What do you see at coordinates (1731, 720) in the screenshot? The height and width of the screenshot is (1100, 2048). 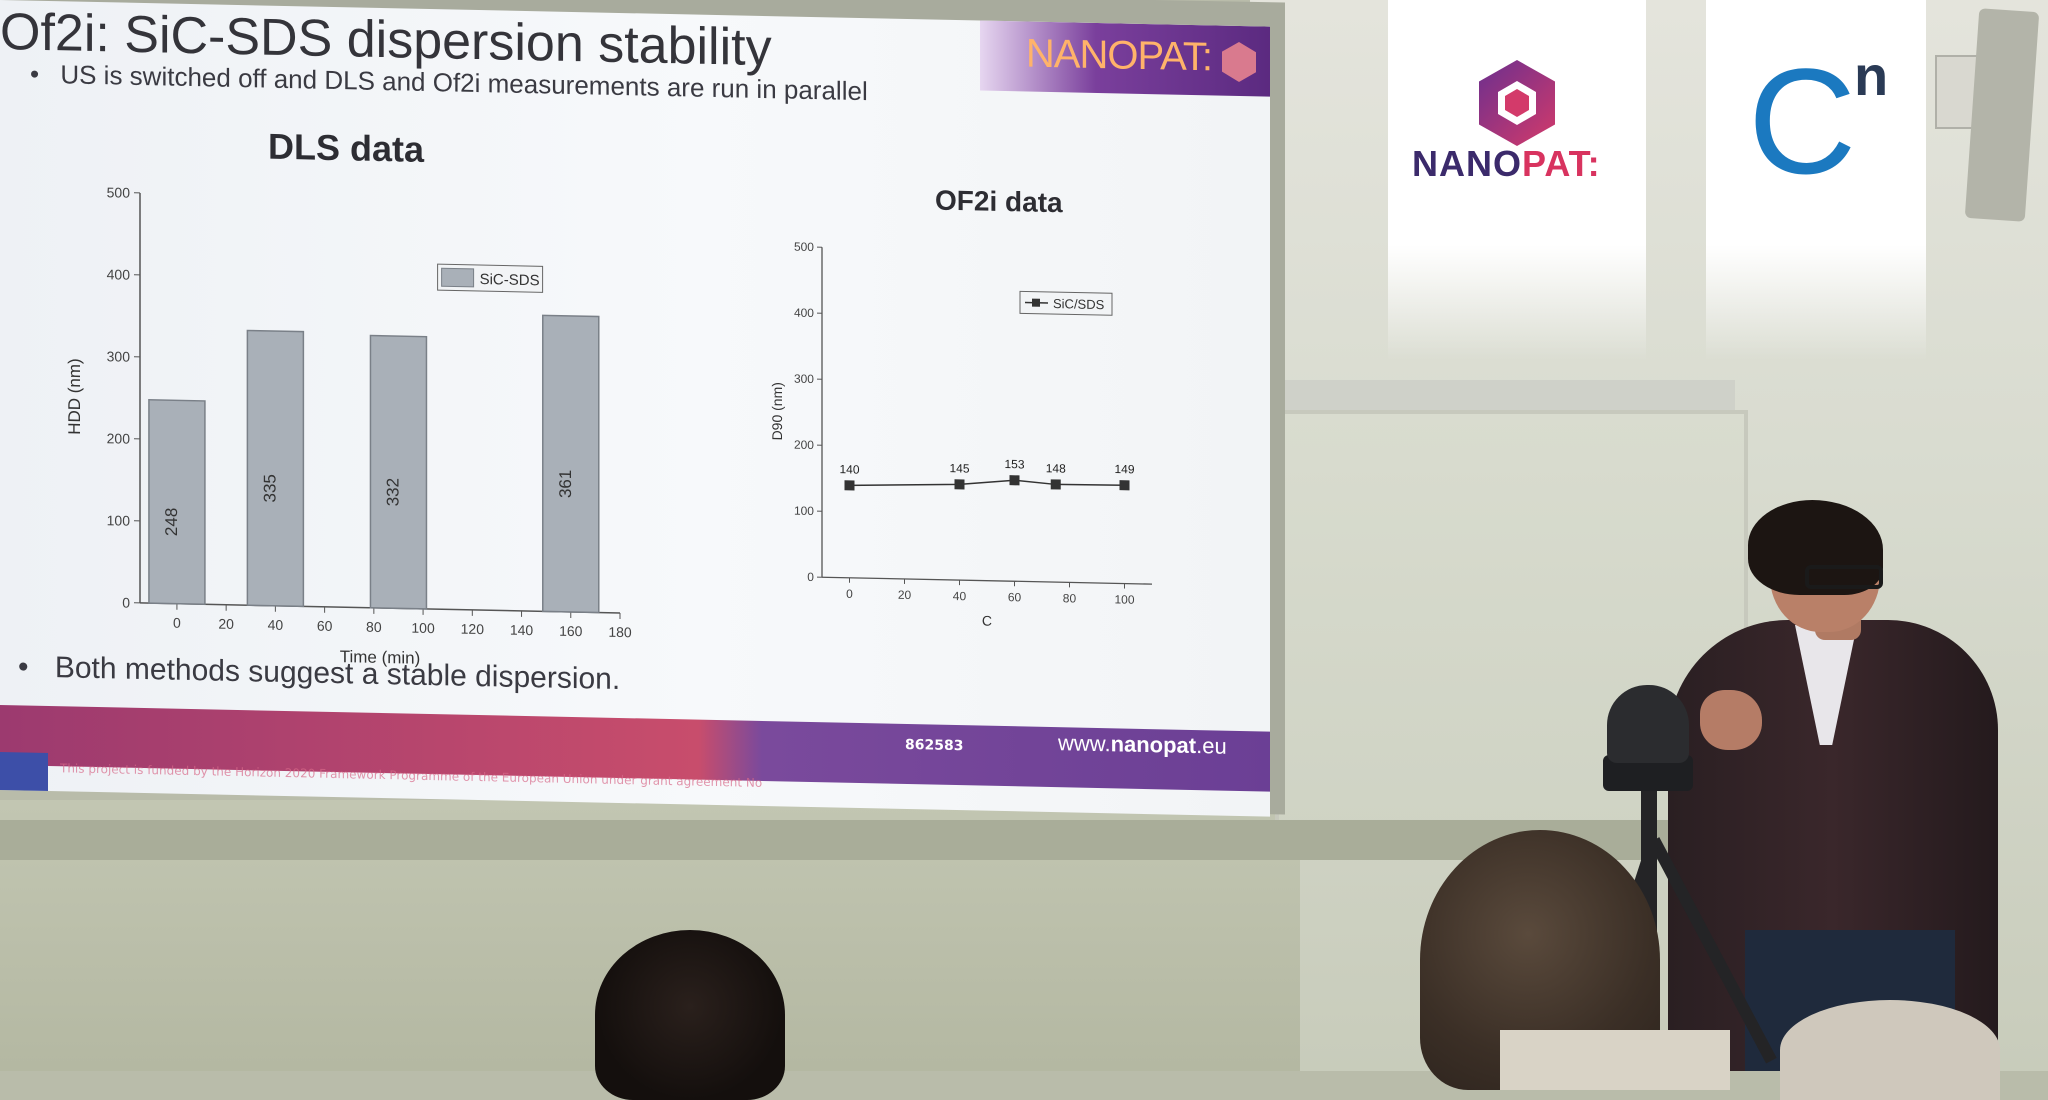 I see `presenter-hand` at bounding box center [1731, 720].